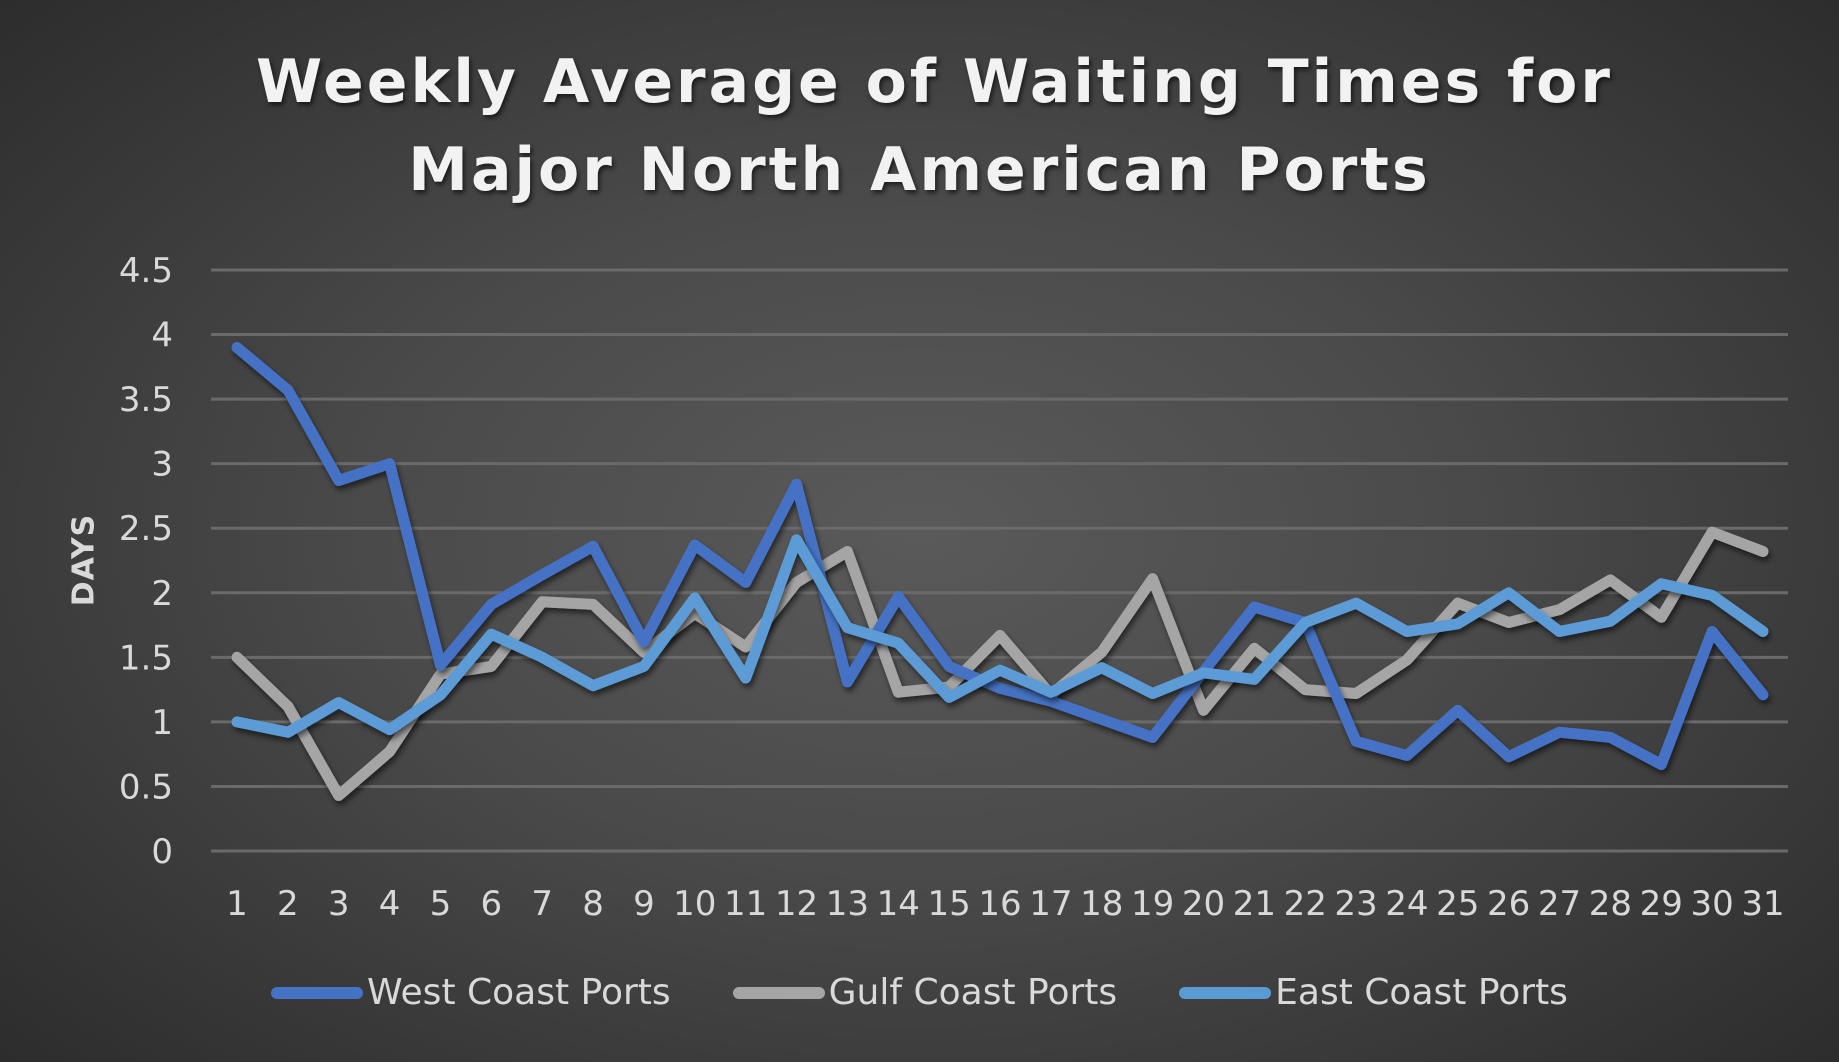  Describe the element at coordinates (1355, 904) in the screenshot. I see `x-tick-label: 23` at that location.